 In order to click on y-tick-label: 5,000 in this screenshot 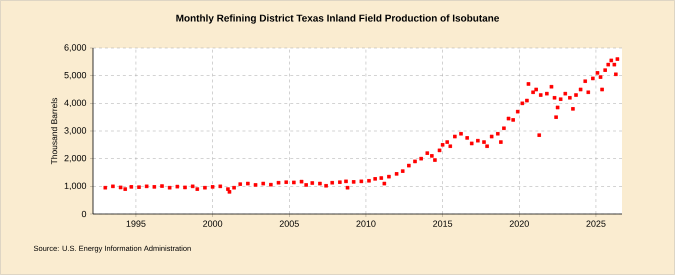, I will do `click(75, 76)`.